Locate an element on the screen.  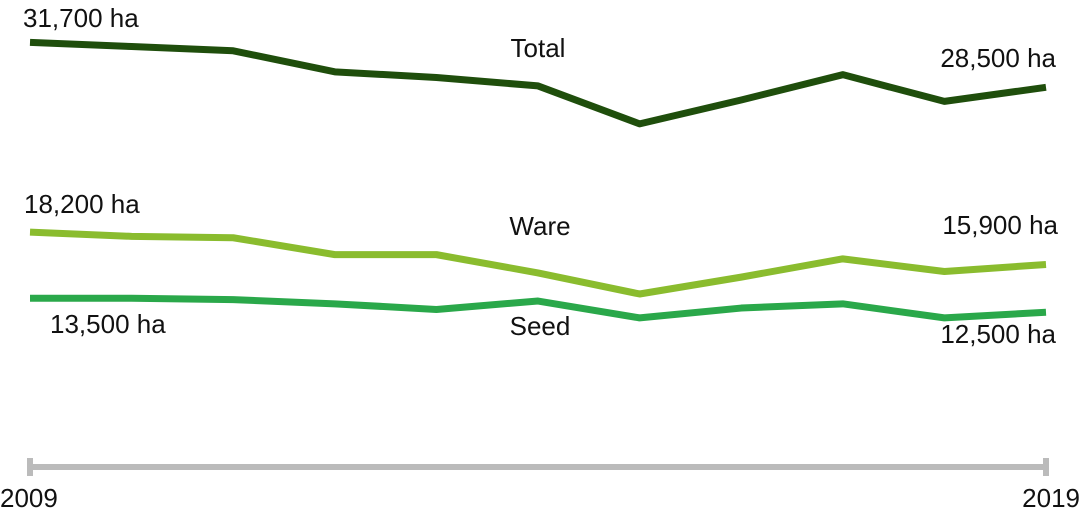
value-label: 31,700 ha is located at coordinates (81, 18).